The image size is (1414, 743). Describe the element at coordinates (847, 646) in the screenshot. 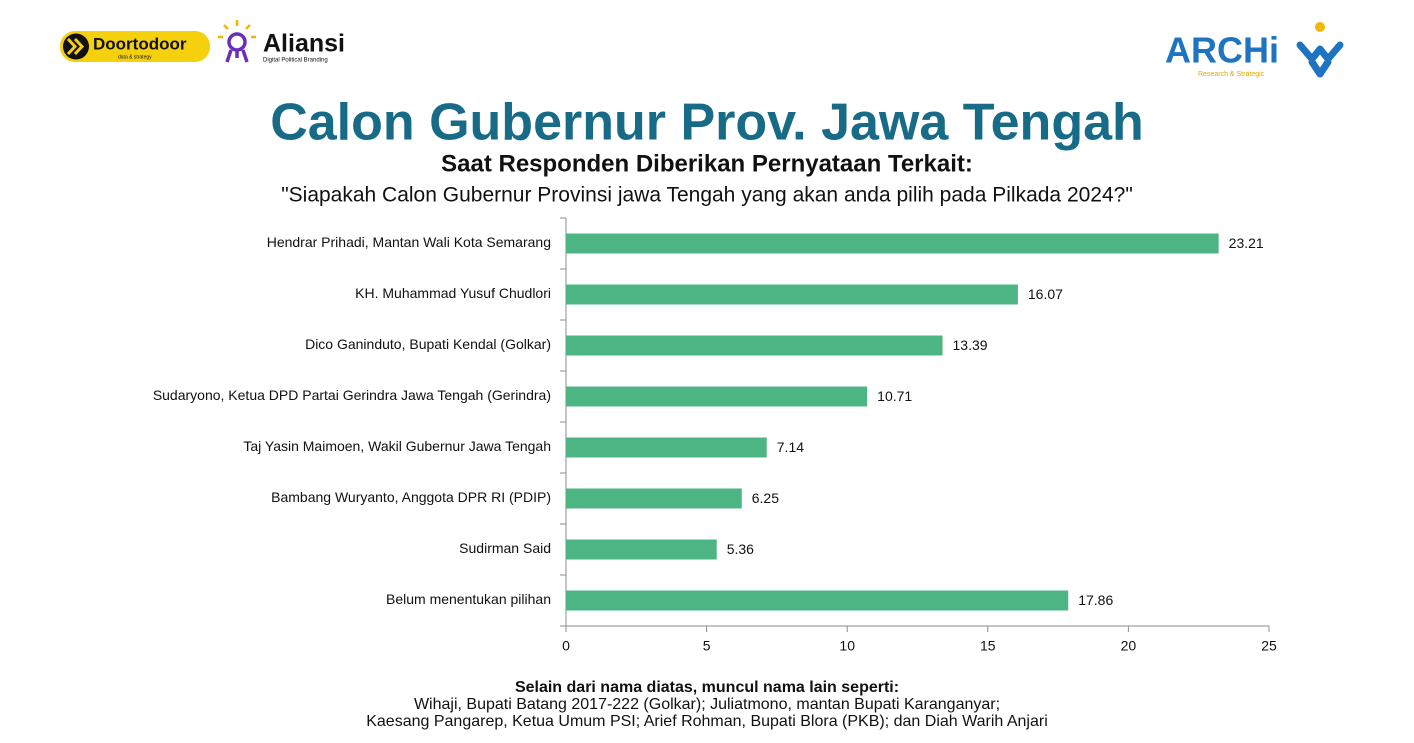

I see `x-tick-label: 10` at that location.